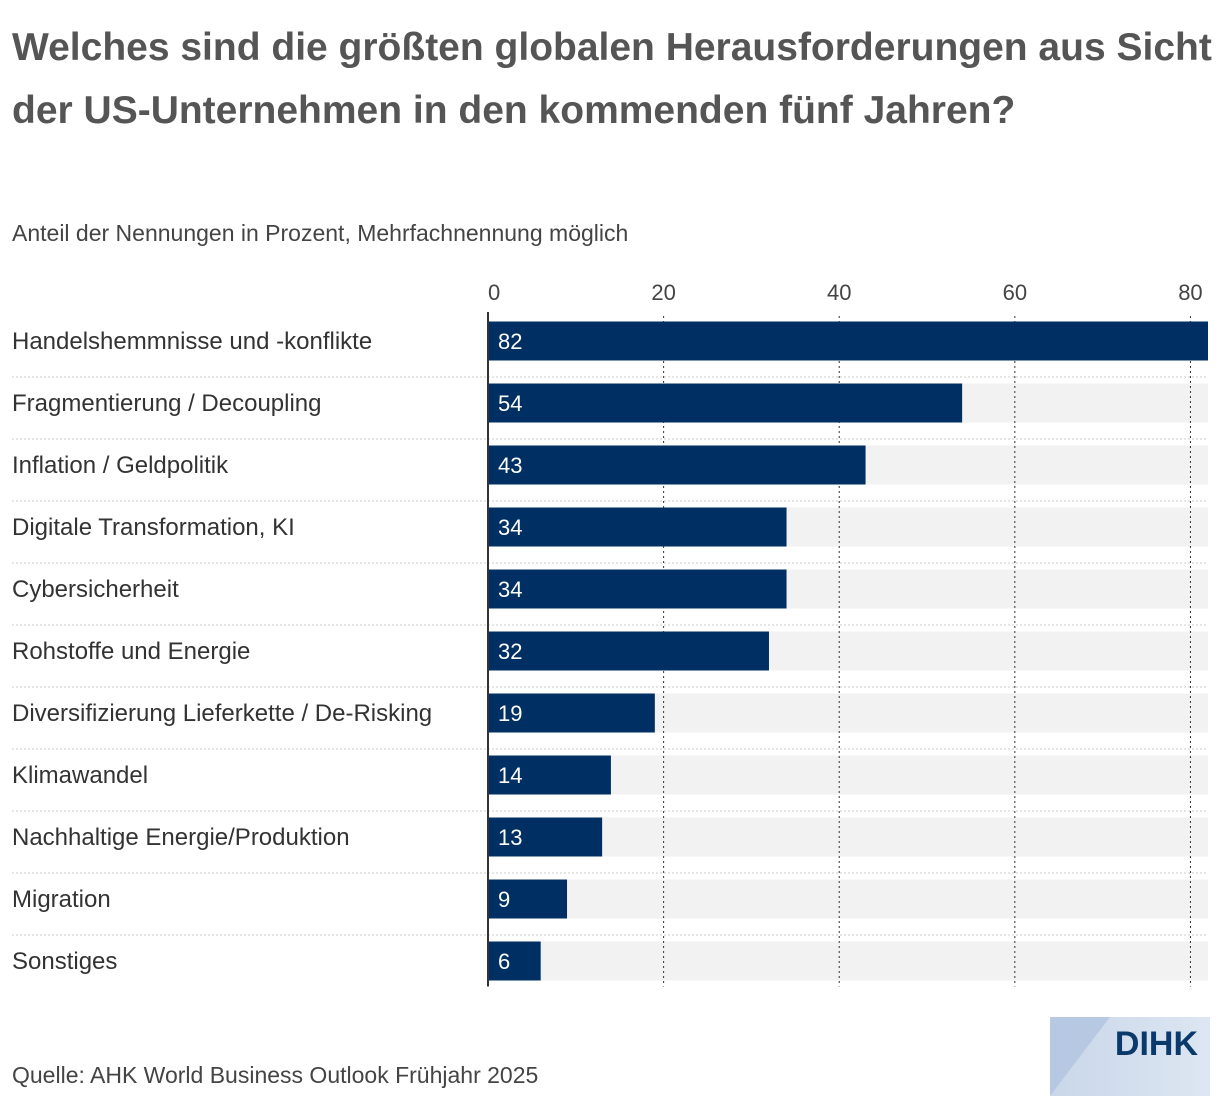  What do you see at coordinates (120, 465) in the screenshot?
I see `category-label: Inflation / Geldpolitik` at bounding box center [120, 465].